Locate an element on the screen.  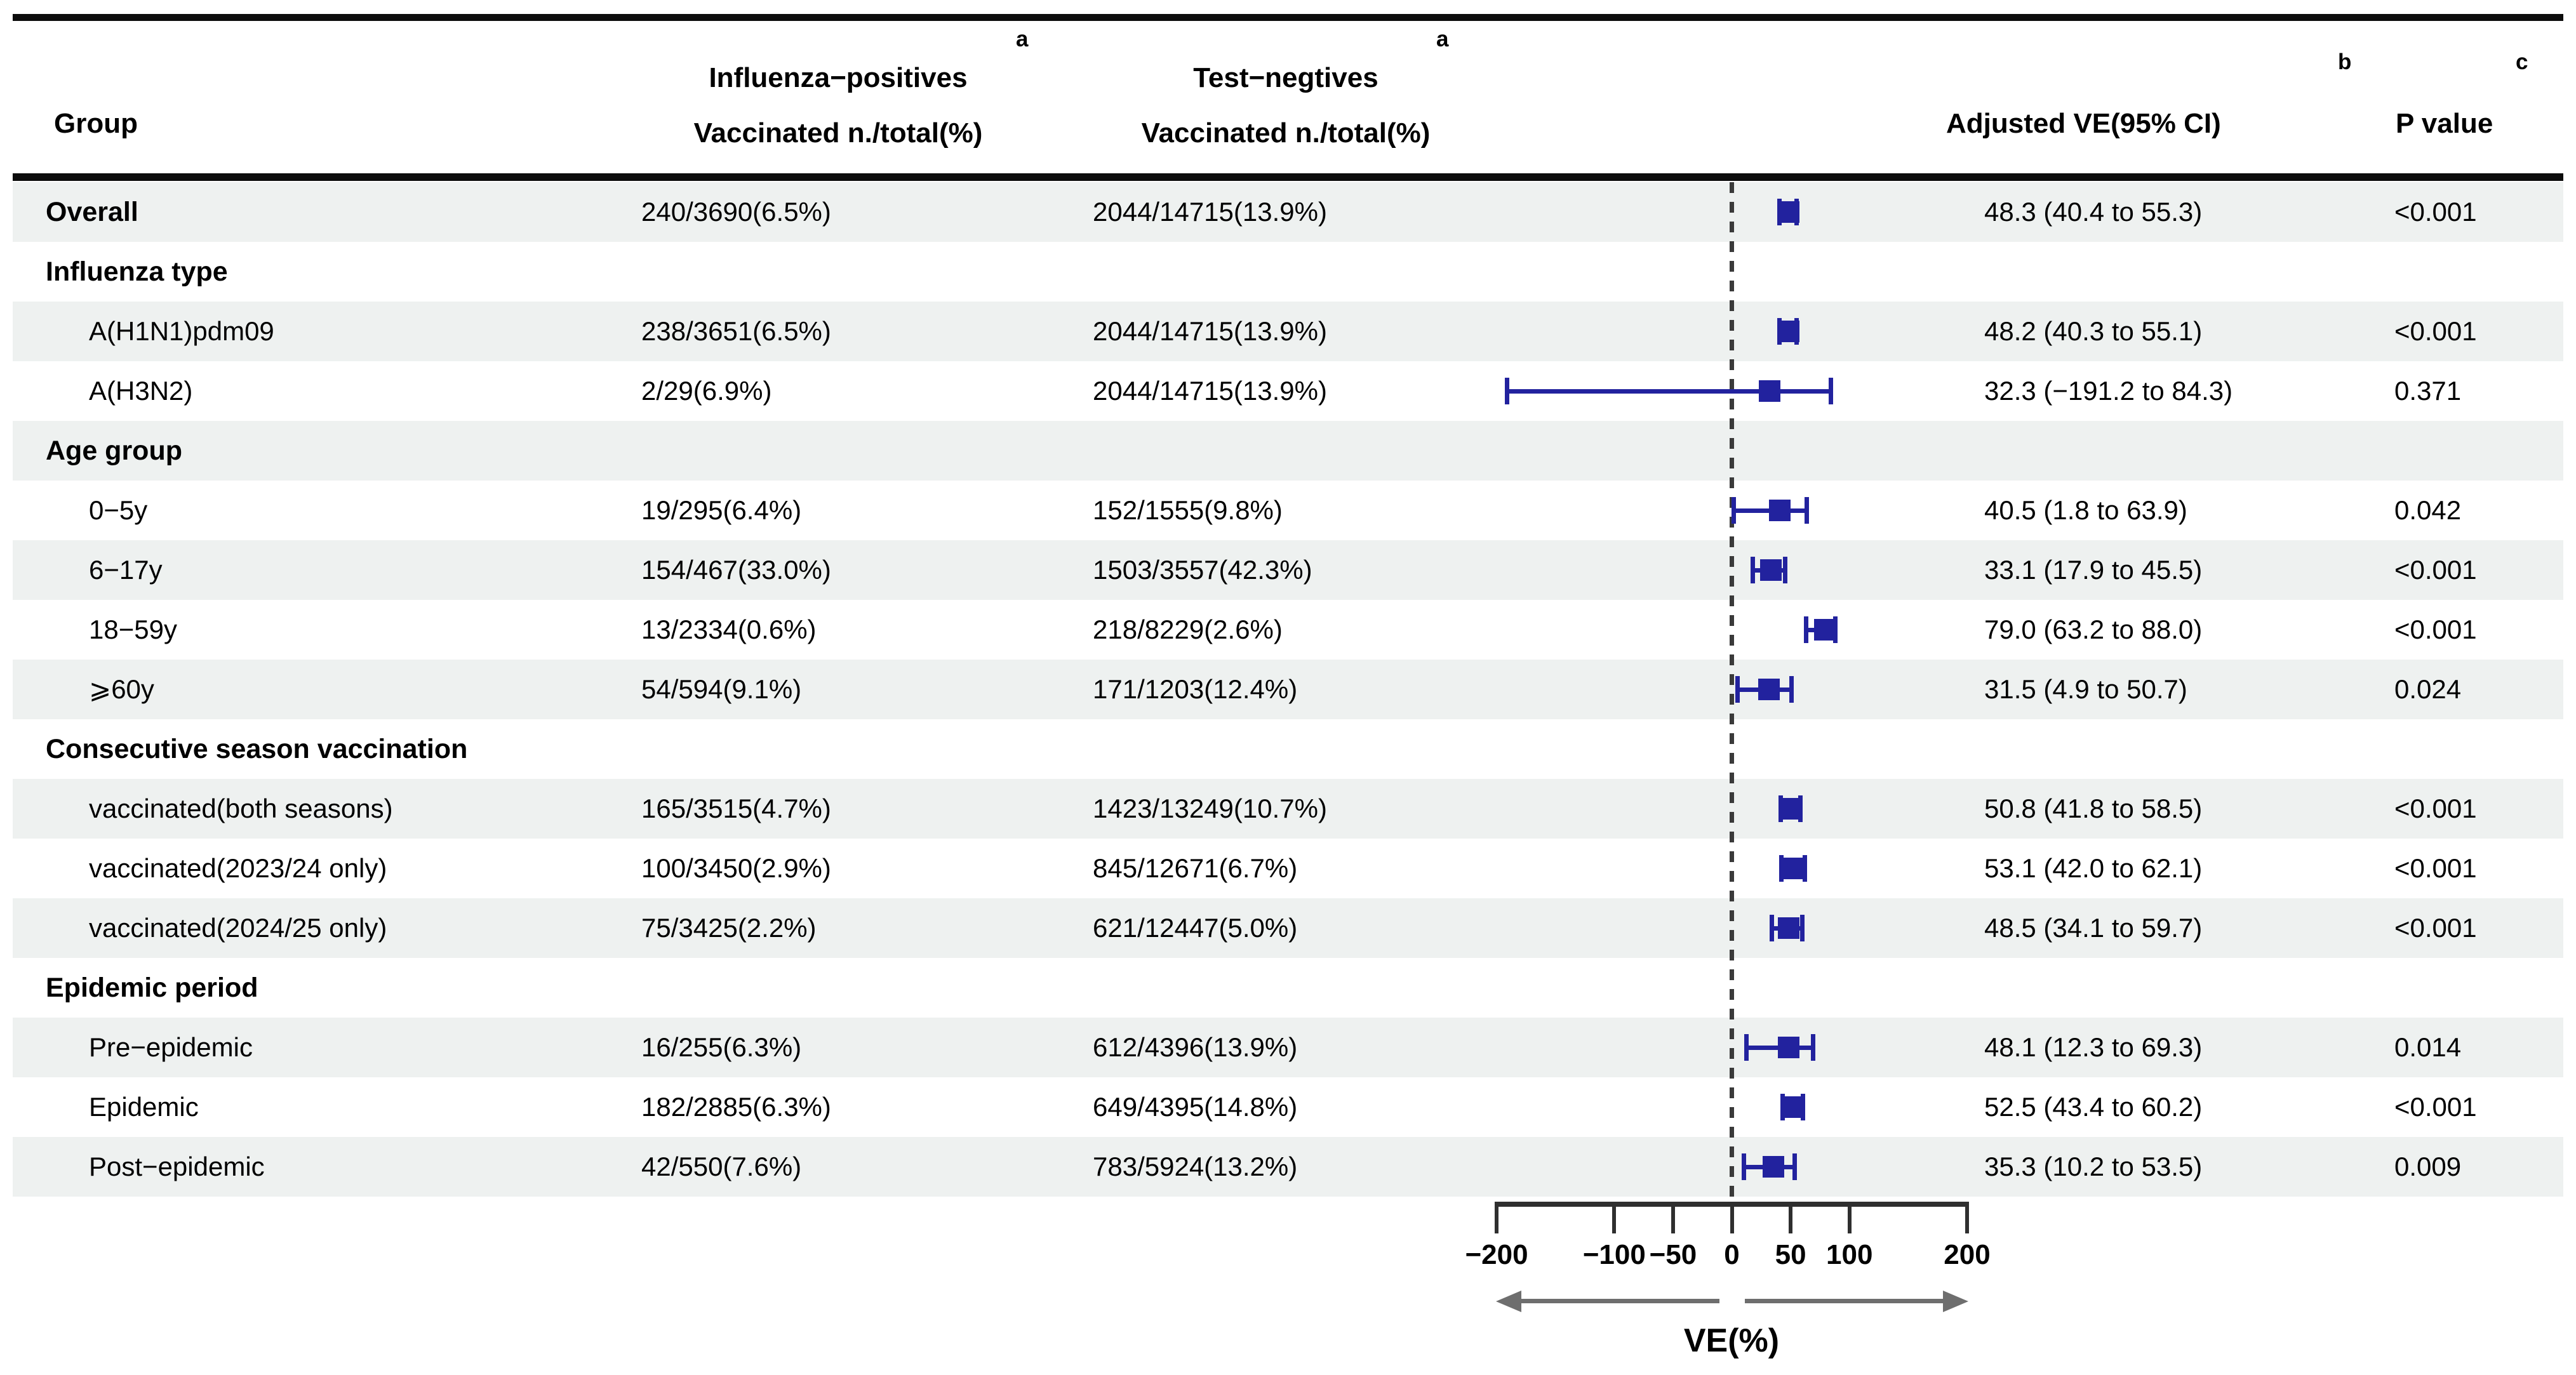
footnote-marker-a-testneg: a is located at coordinates (1442, 39).